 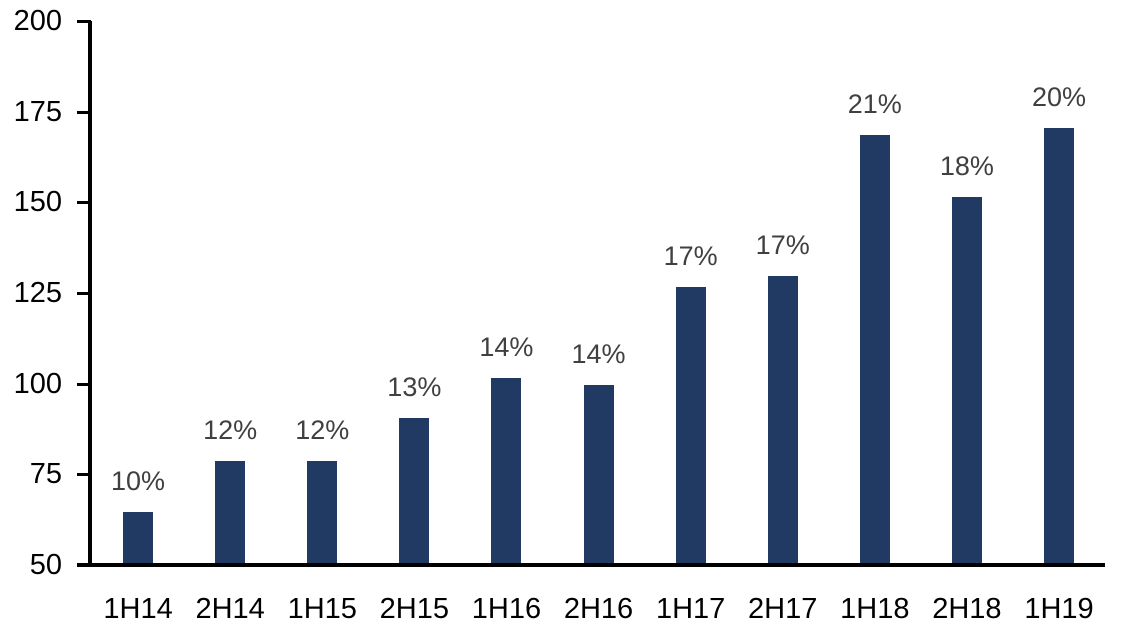 What do you see at coordinates (37, 202) in the screenshot?
I see `y-axis-tick-label: 150` at bounding box center [37, 202].